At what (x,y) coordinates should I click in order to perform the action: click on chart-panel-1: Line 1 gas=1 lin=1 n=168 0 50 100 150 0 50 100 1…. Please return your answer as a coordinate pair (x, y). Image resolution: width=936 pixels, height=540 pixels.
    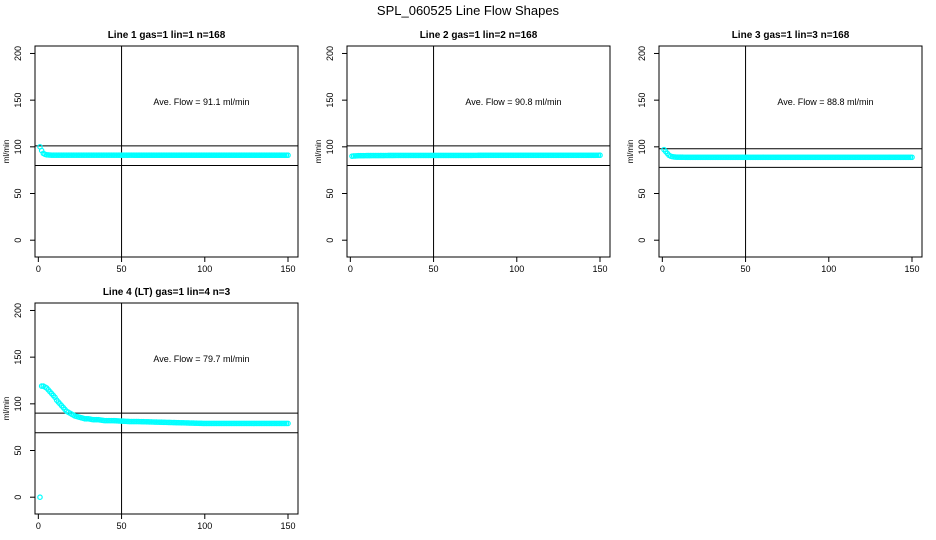
    Looking at the image, I should click on (150, 152).